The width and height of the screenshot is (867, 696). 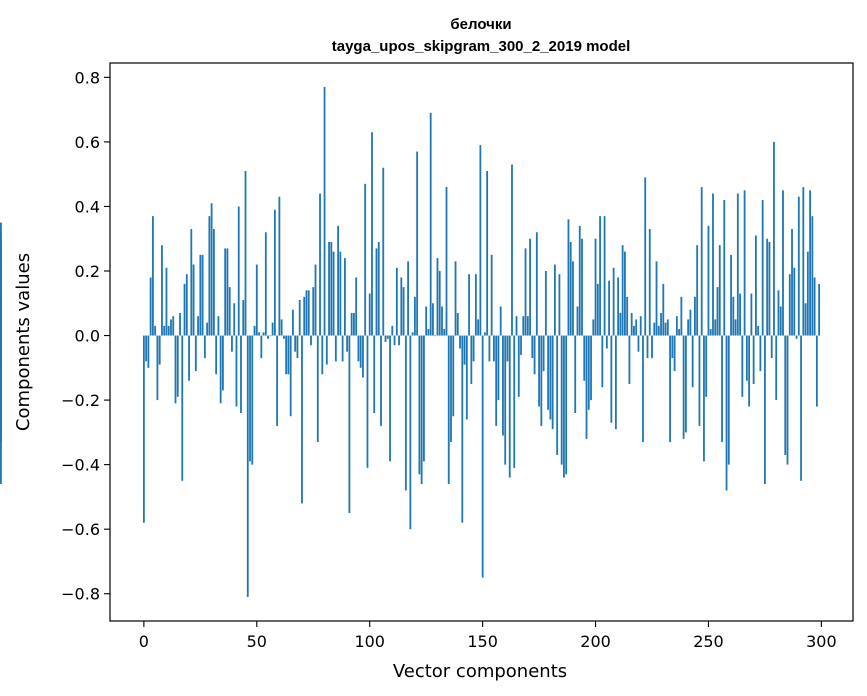 I want to click on chart-subtitle: tayga_upos_skipgram_300_2_2019 model, so click(x=481, y=46).